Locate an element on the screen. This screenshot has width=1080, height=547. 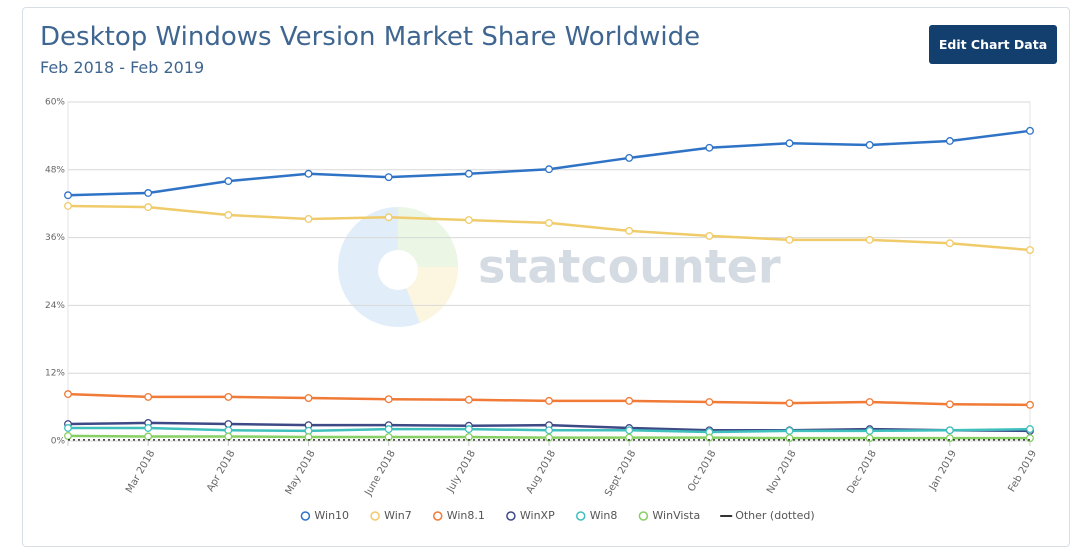
y-tick-label: 60% is located at coordinates (55, 103).